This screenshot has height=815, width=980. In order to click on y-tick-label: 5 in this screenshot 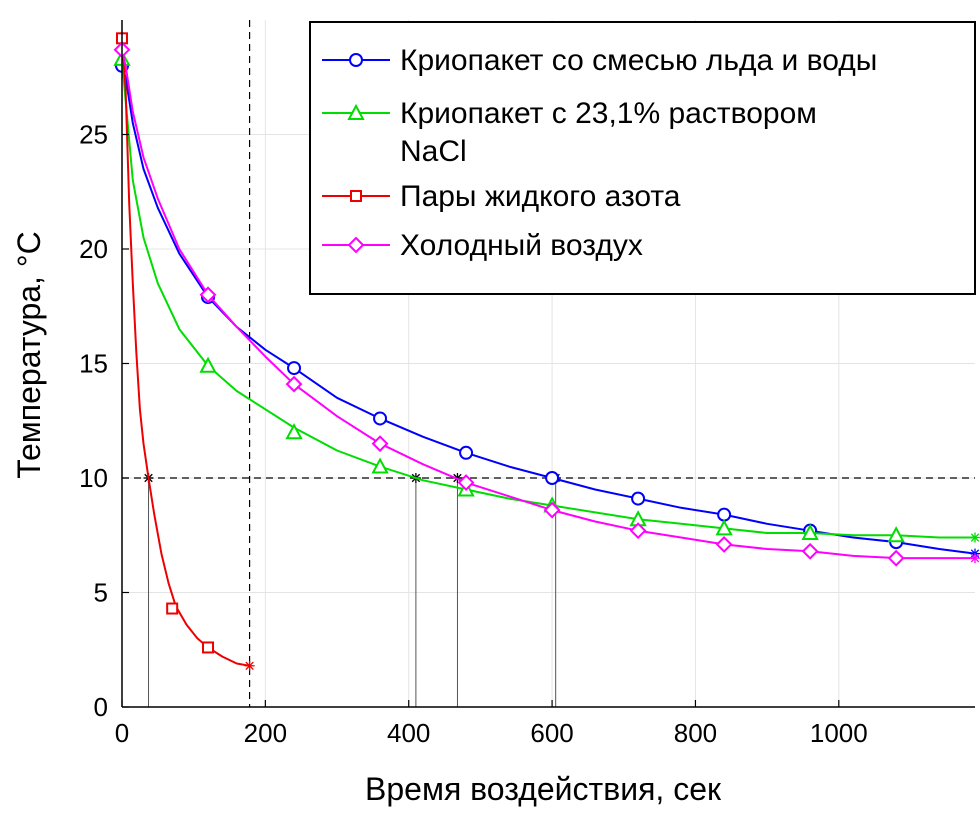, I will do `click(101, 593)`.